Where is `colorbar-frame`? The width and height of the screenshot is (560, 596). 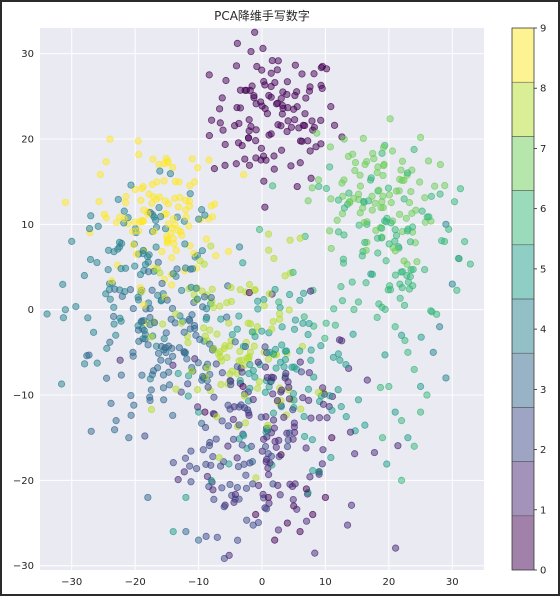 colorbar-frame is located at coordinates (523, 299).